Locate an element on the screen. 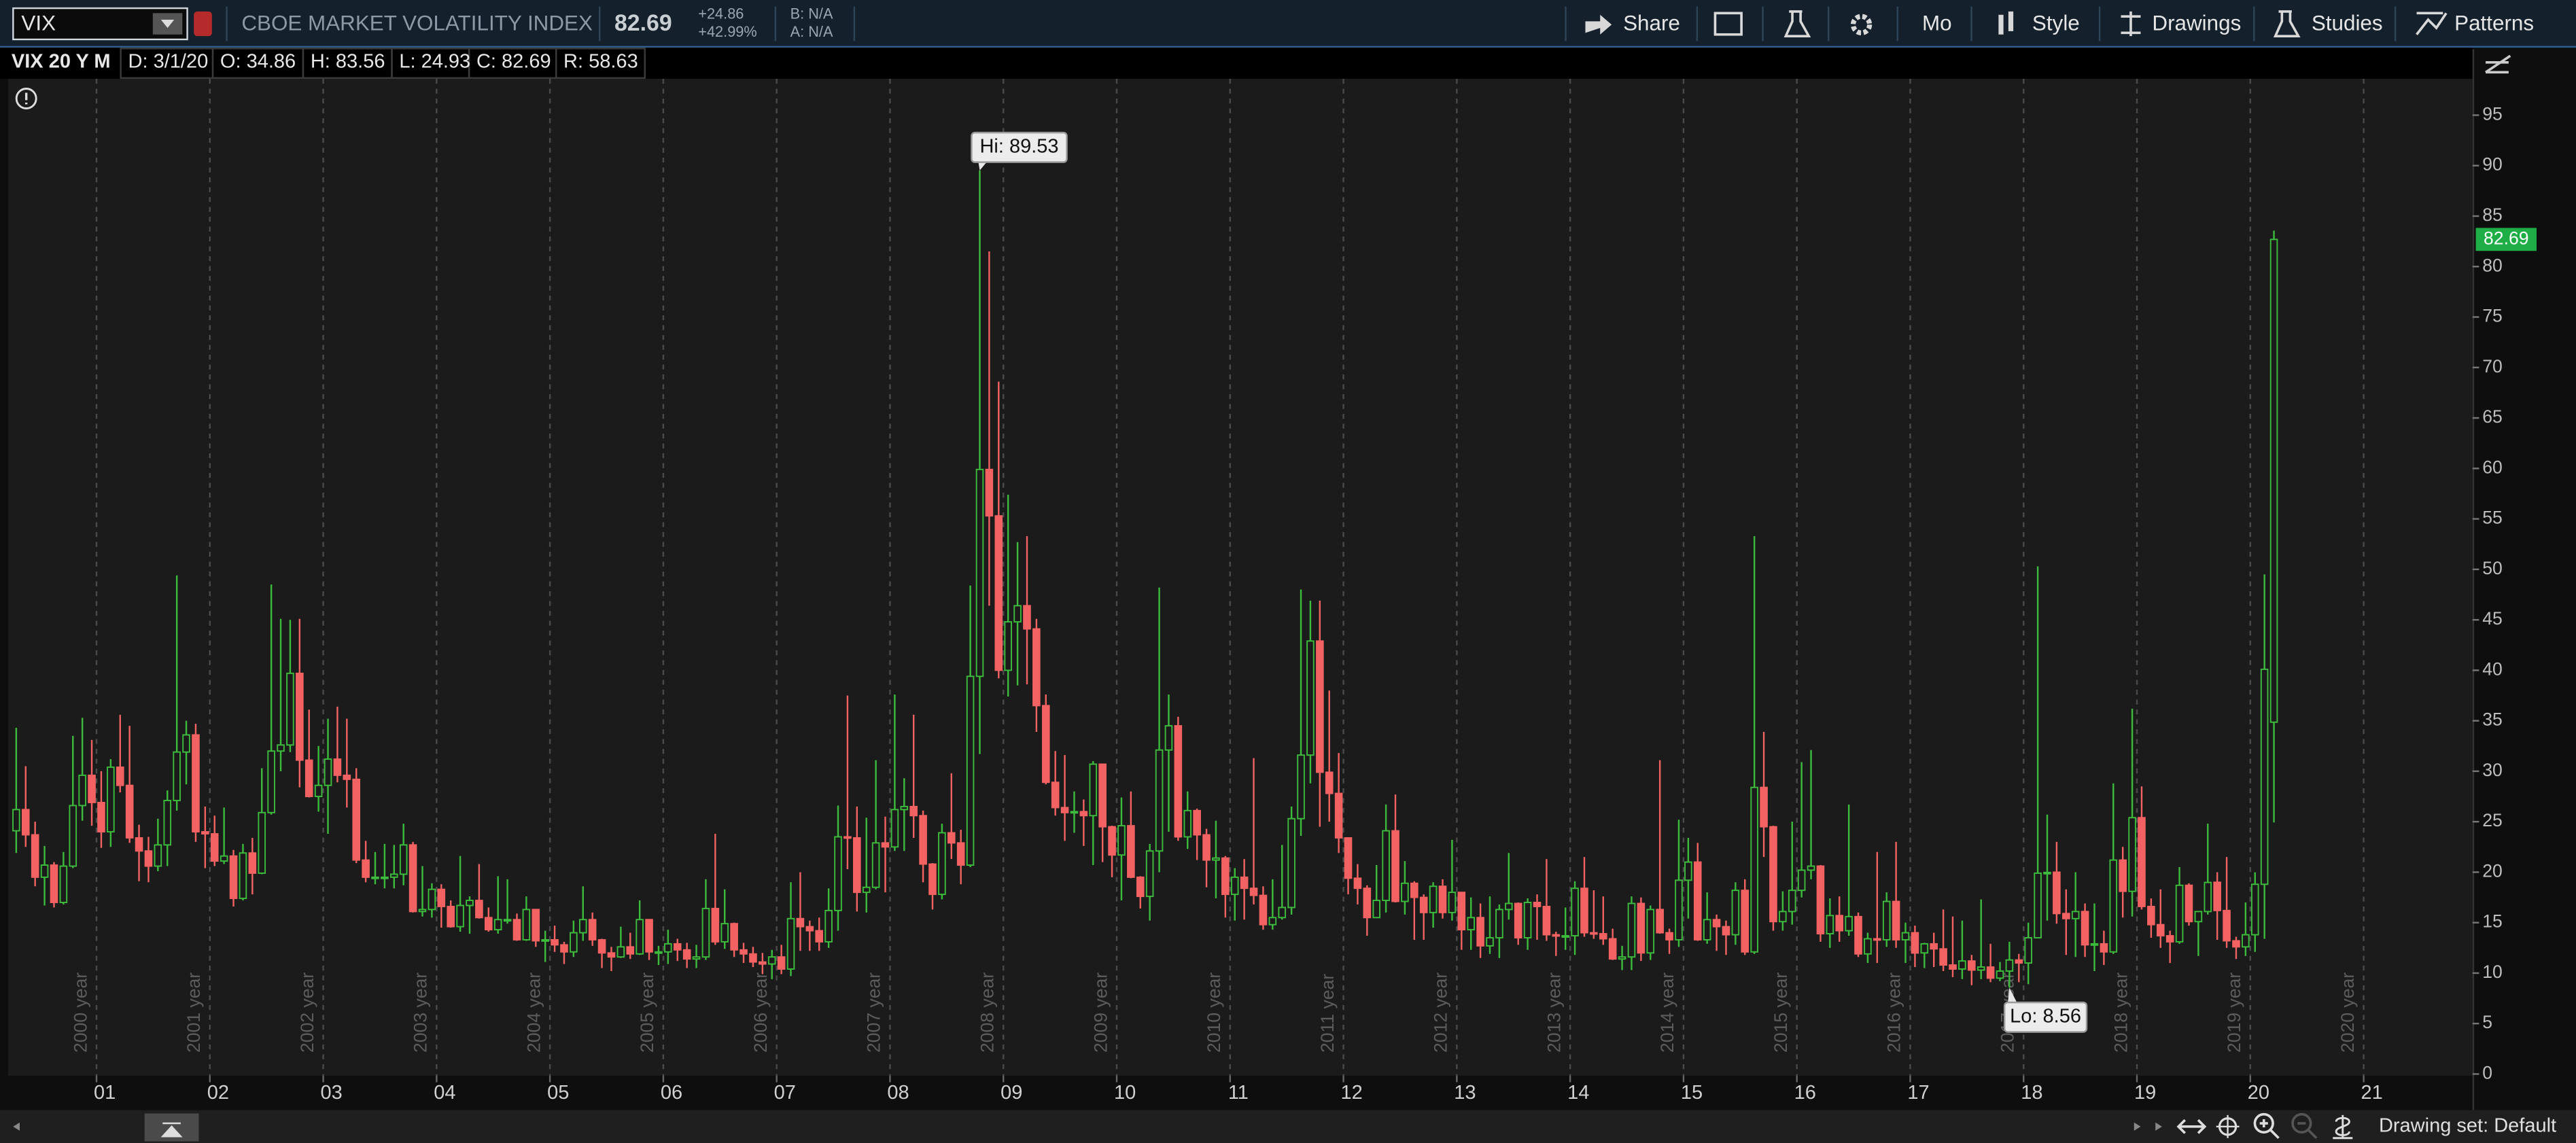 This screenshot has width=2576, height=1143. patterns-icon is located at coordinates (2432, 24).